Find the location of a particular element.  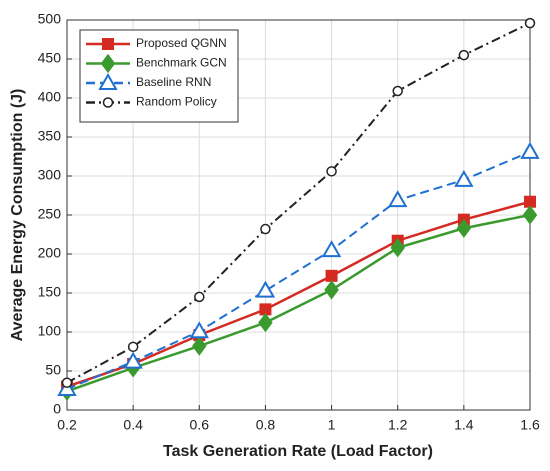

y-tick-label: 450 is located at coordinates (50, 58).